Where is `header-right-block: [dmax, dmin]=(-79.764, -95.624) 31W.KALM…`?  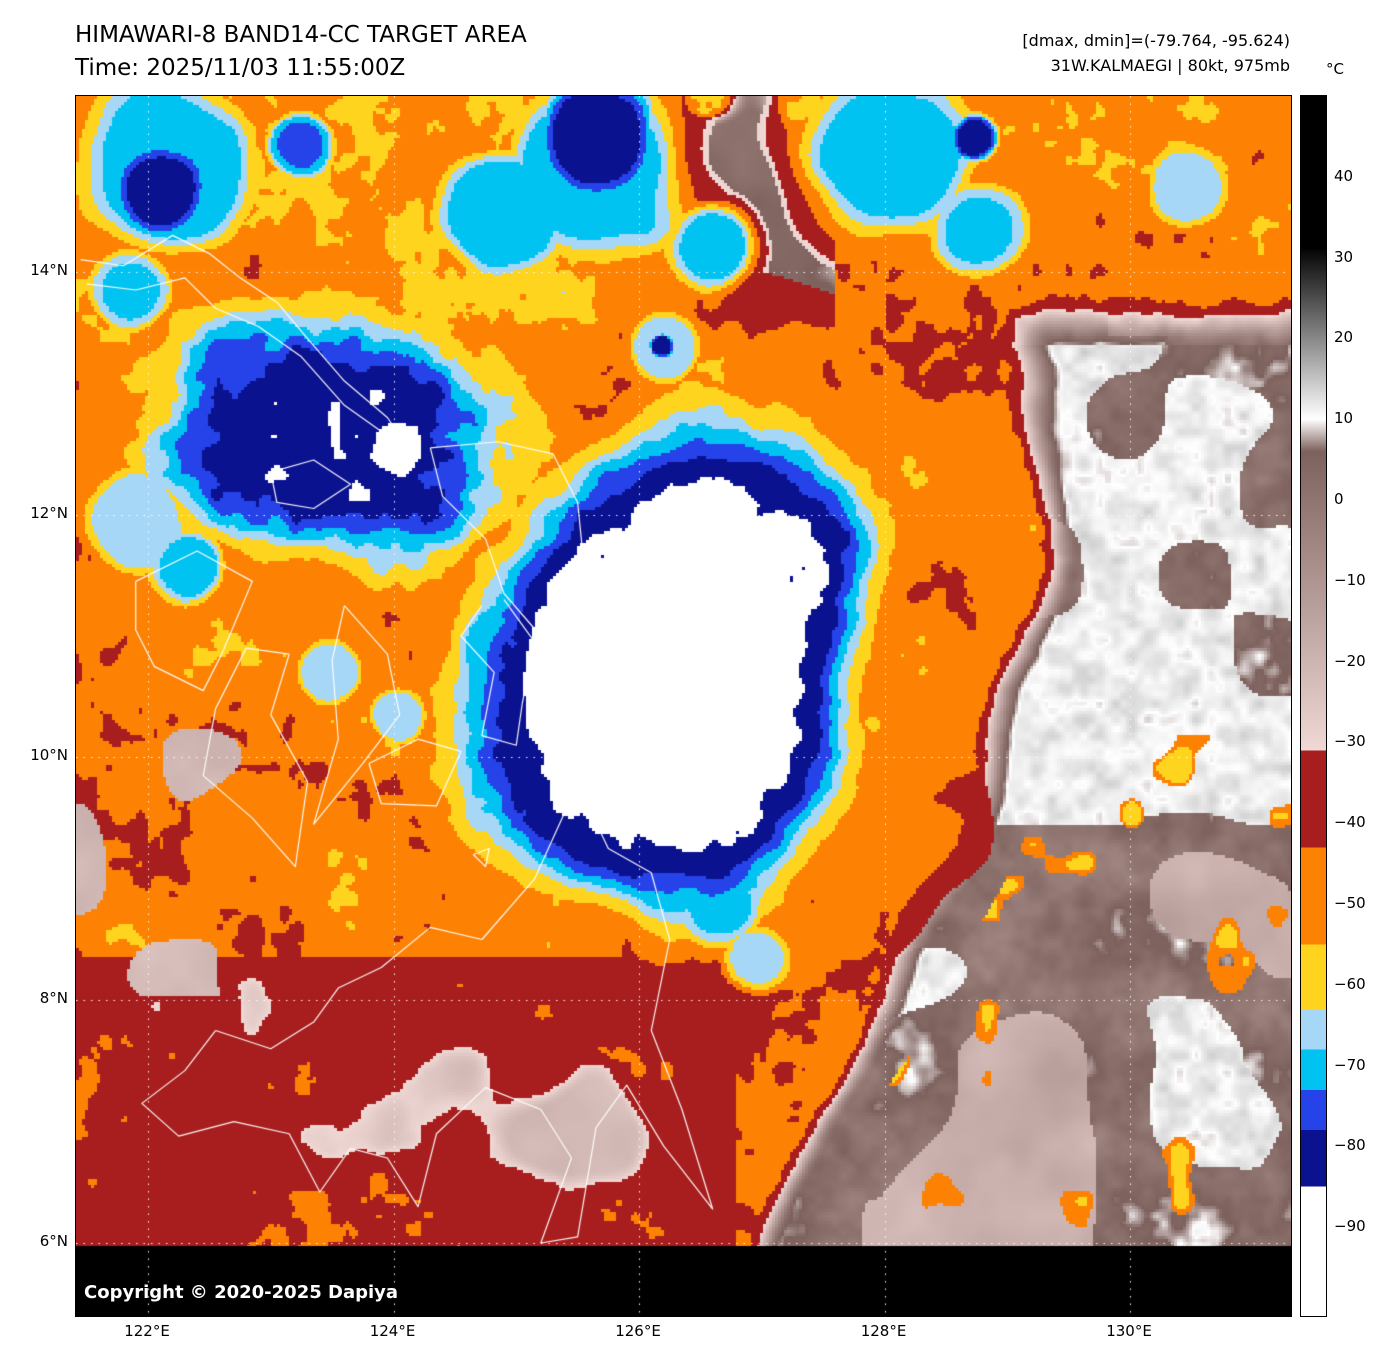
header-right-block: [dmax, dmin]=(-79.764, -95.624) 31W.KALM… is located at coordinates (1156, 53).